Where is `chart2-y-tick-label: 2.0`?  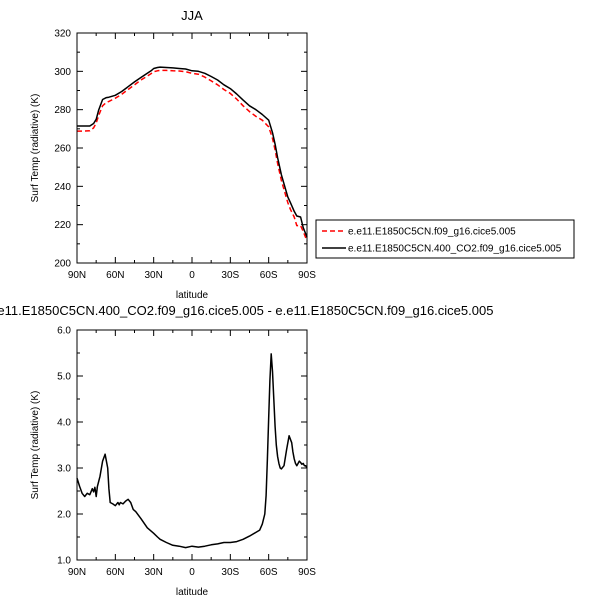 chart2-y-tick-label: 2.0 is located at coordinates (64, 515).